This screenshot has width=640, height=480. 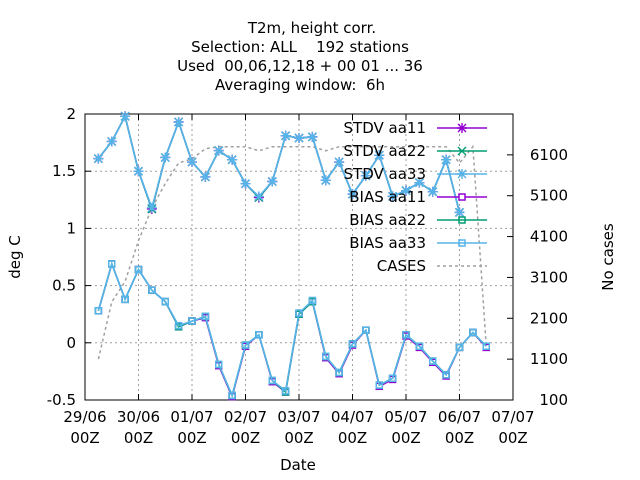 What do you see at coordinates (61, 400) in the screenshot?
I see `y-tick-label: -0.5` at bounding box center [61, 400].